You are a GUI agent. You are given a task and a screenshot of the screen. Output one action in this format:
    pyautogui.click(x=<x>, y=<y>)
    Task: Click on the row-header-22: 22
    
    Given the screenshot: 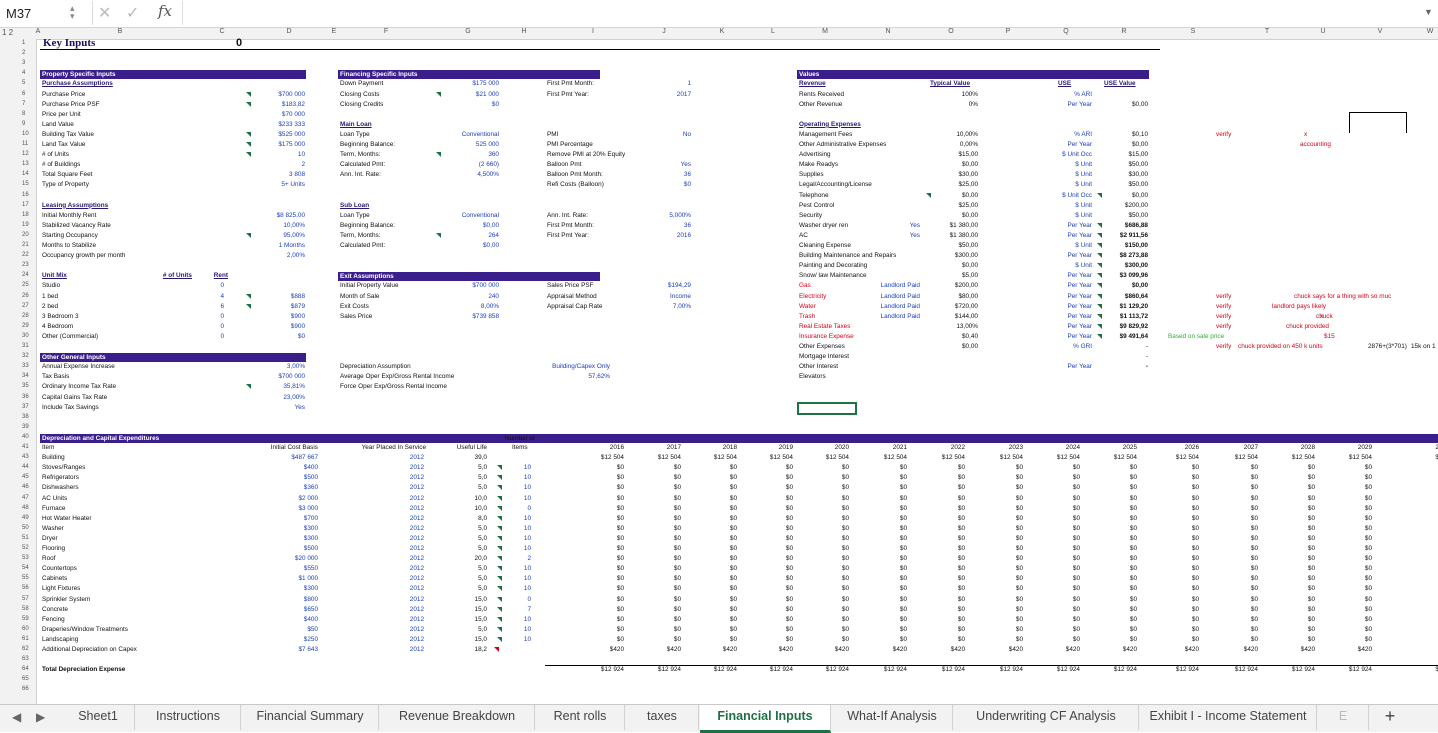 What is the action you would take?
    pyautogui.click(x=25, y=255)
    